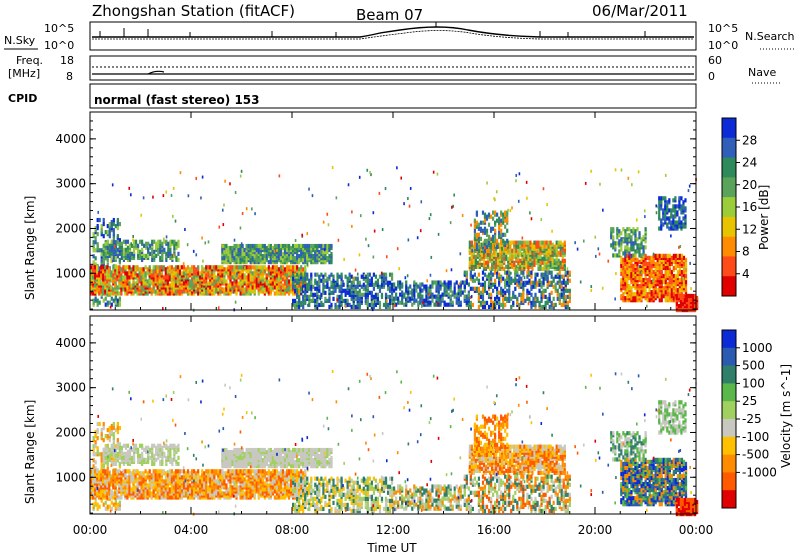 This screenshot has height=554, width=800. I want to click on noise-panel: N.Sky 10^5 10^0 10^5 10^0 N.Search, so click(399, 36).